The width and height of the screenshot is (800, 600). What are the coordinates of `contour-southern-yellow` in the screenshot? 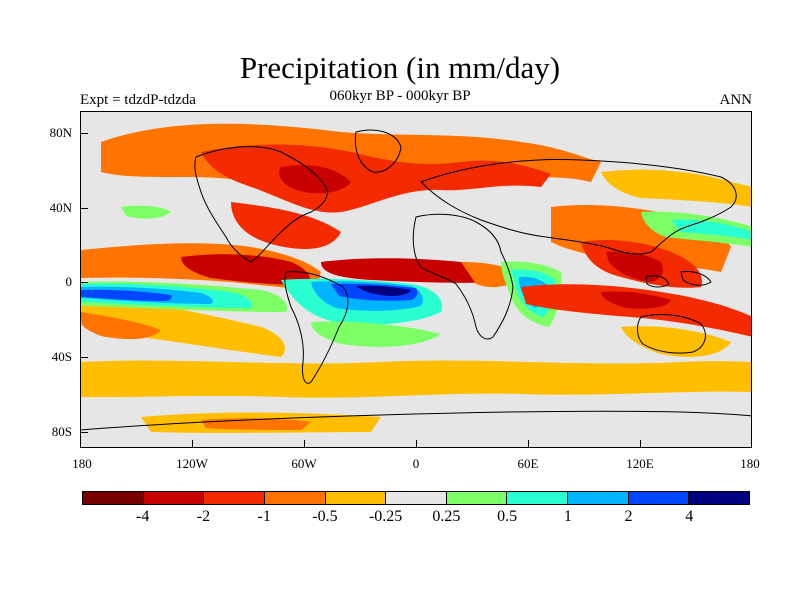 It's located at (416, 379).